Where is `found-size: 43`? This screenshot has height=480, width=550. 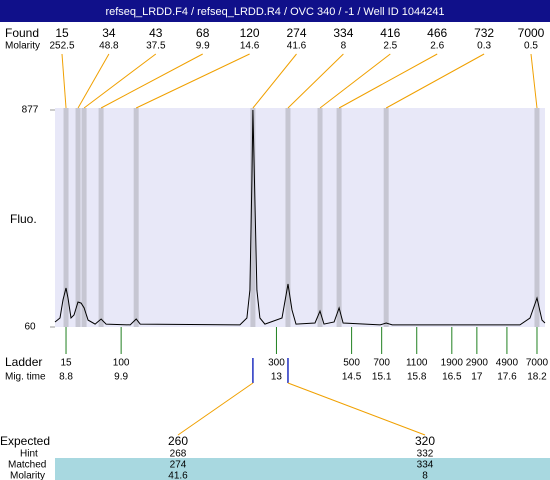 found-size: 43 is located at coordinates (156, 33).